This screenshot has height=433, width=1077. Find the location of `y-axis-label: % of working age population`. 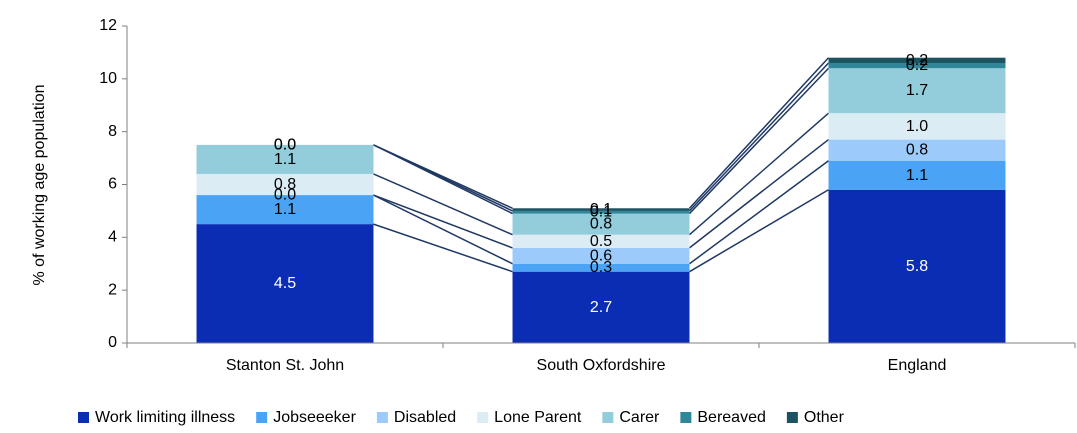

y-axis-label: % of working age population is located at coordinates (39, 184).